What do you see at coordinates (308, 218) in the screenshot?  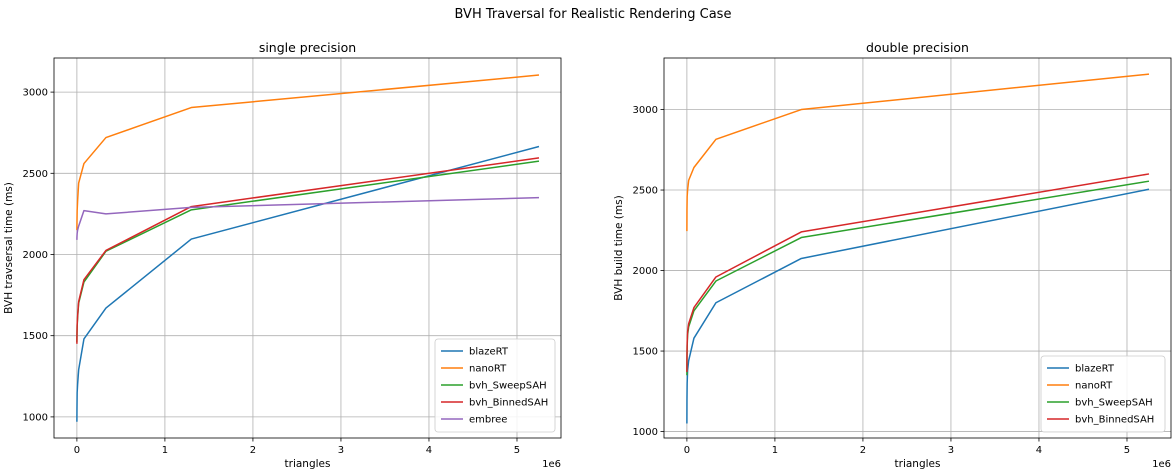 I see `series-line-embree` at bounding box center [308, 218].